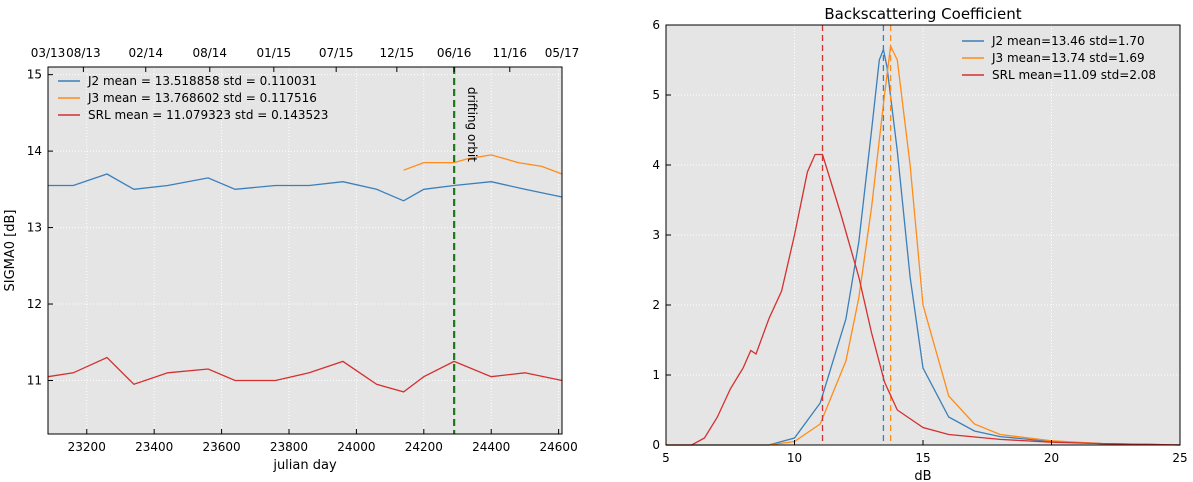  What do you see at coordinates (509, 53) in the screenshot?
I see `top-x-tick-label: 11/16` at bounding box center [509, 53].